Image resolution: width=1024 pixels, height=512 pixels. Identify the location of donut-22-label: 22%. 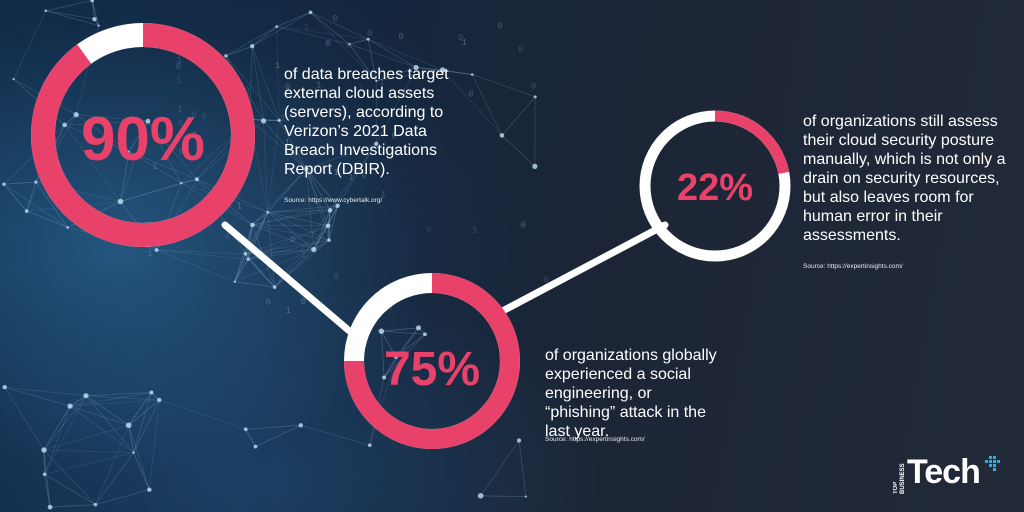
(715, 188).